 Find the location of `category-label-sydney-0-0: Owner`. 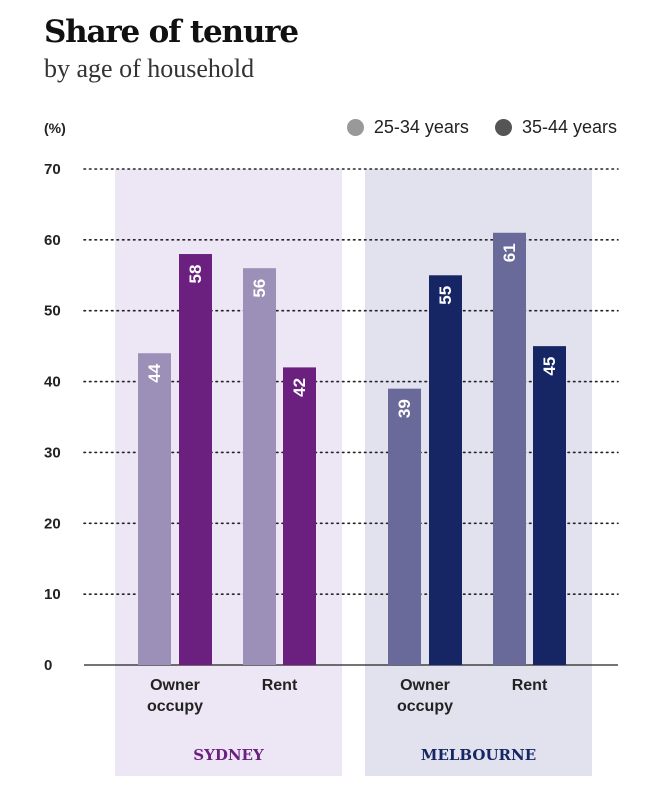

category-label-sydney-0-0: Owner is located at coordinates (175, 685).